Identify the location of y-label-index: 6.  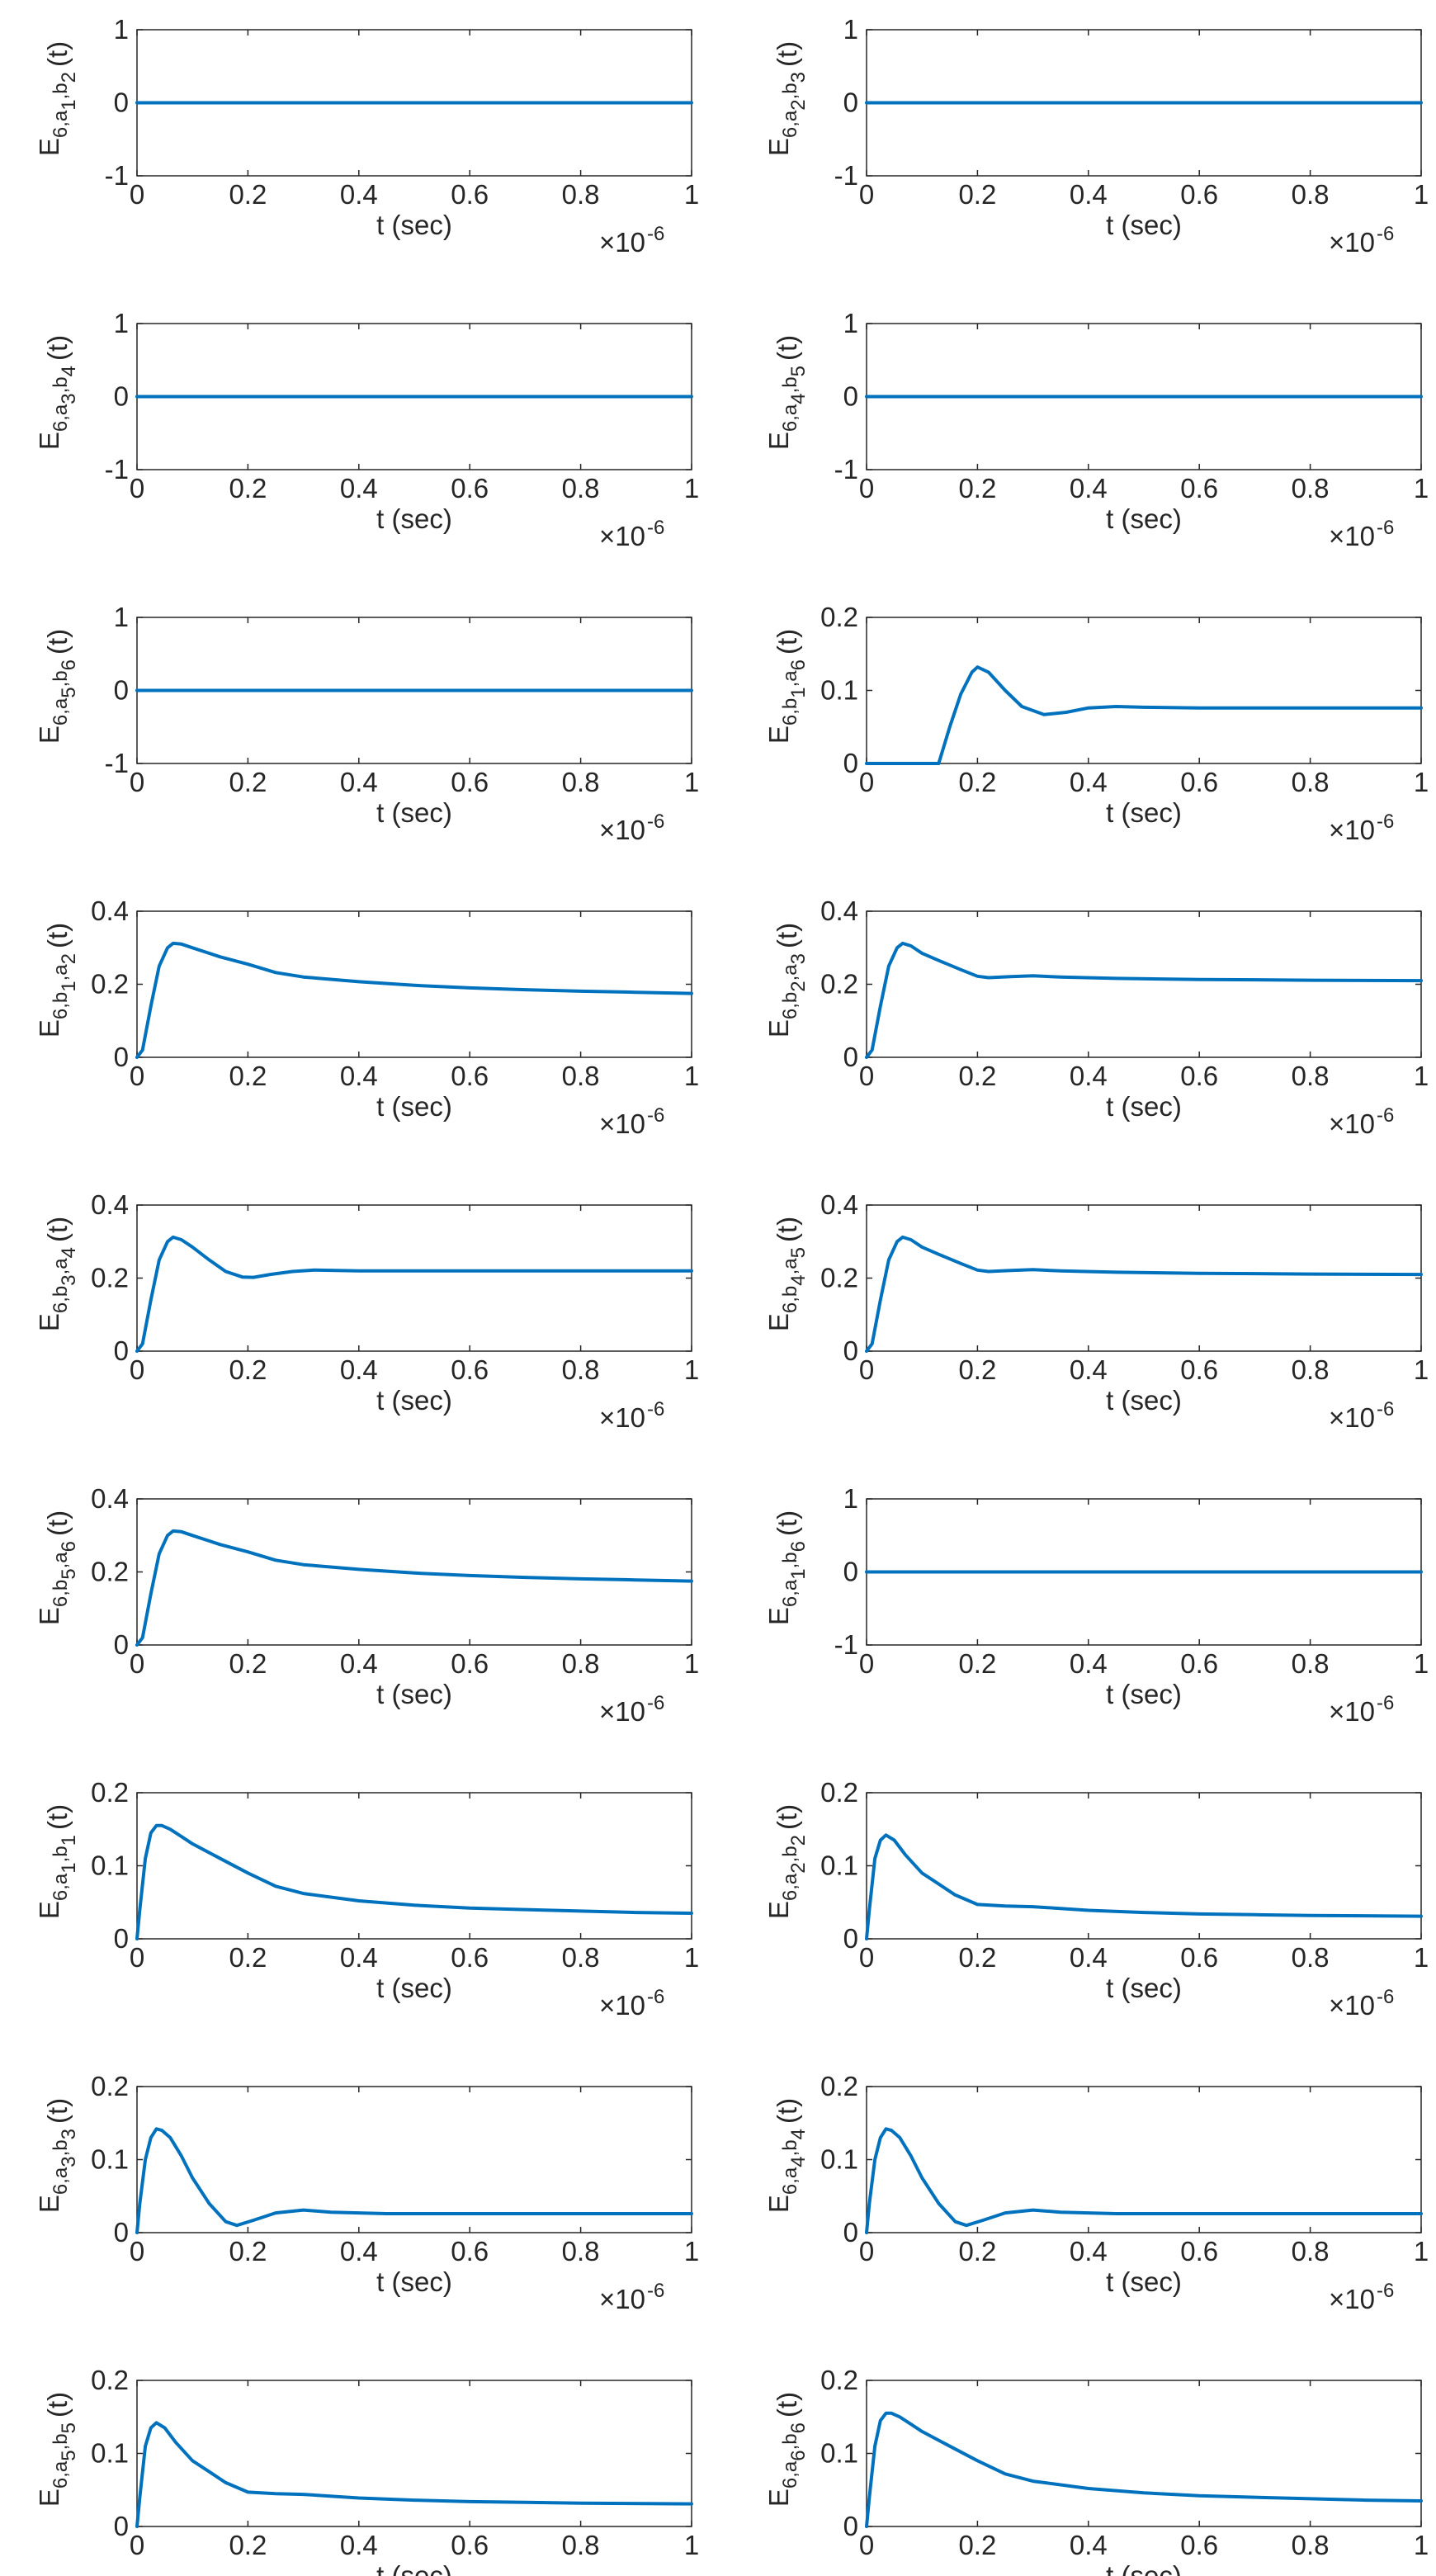
(69, 1546).